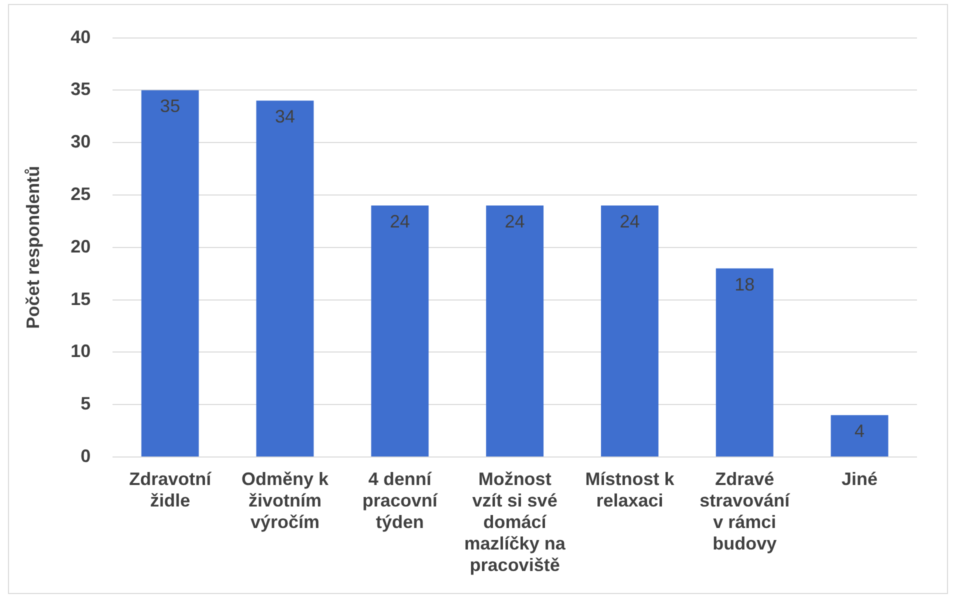 The image size is (955, 598). I want to click on y-tick-label: 35, so click(80, 89).